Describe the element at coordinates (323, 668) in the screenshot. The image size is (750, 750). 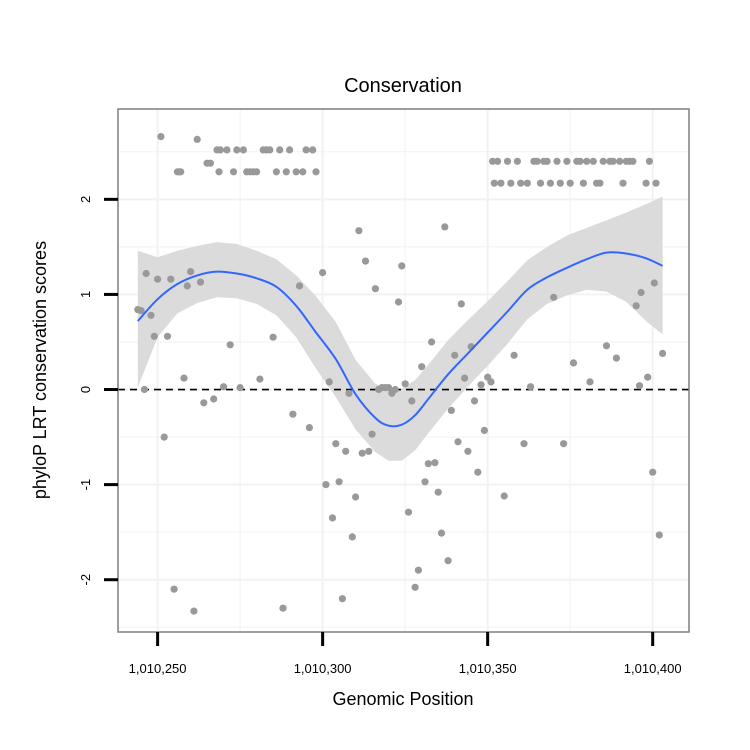
I see `x-tick-label: 1,010,300` at that location.